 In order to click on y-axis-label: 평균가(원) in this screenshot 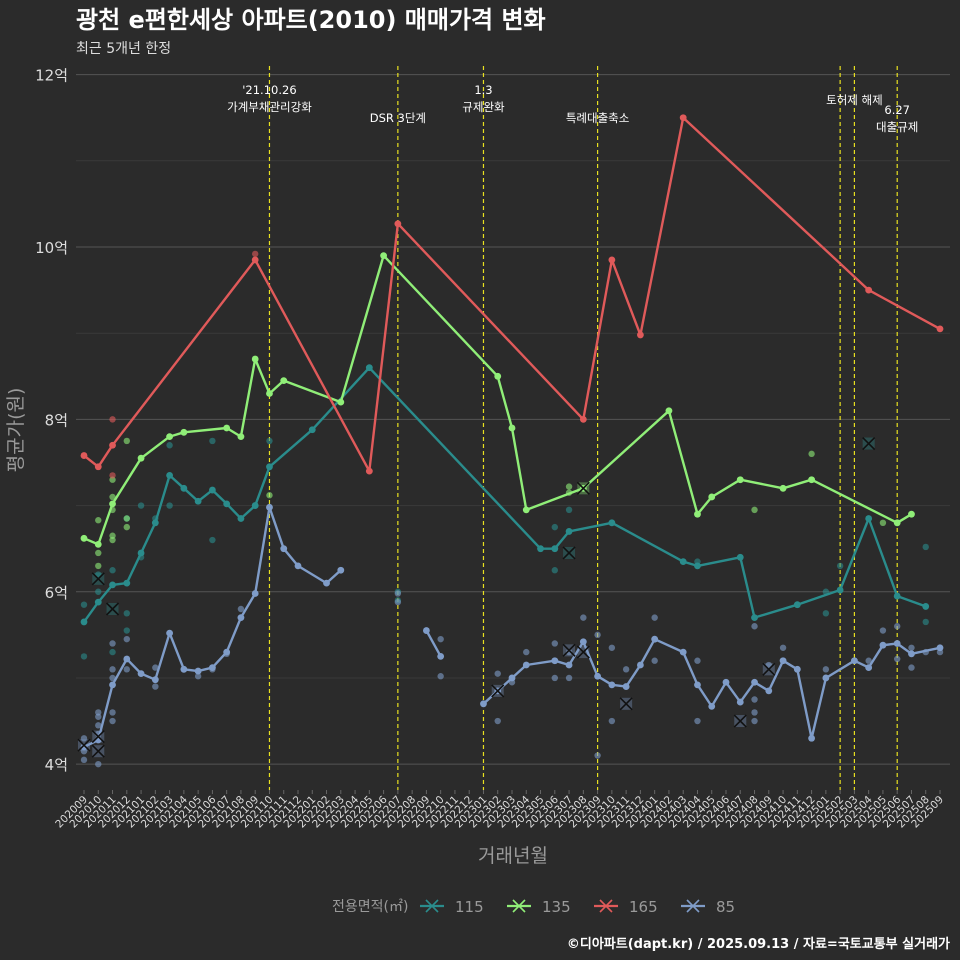, I will do `click(16, 430)`.